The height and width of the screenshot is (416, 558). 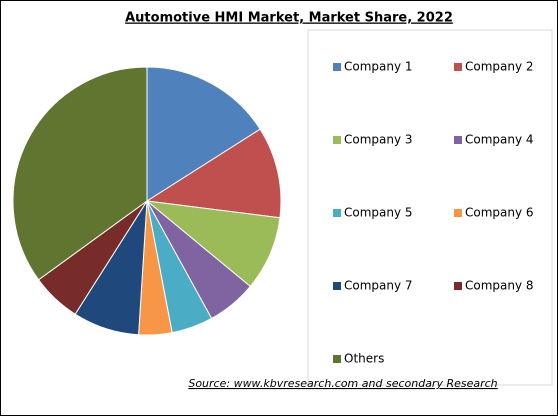 What do you see at coordinates (499, 213) in the screenshot?
I see `legend-label: Company 6` at bounding box center [499, 213].